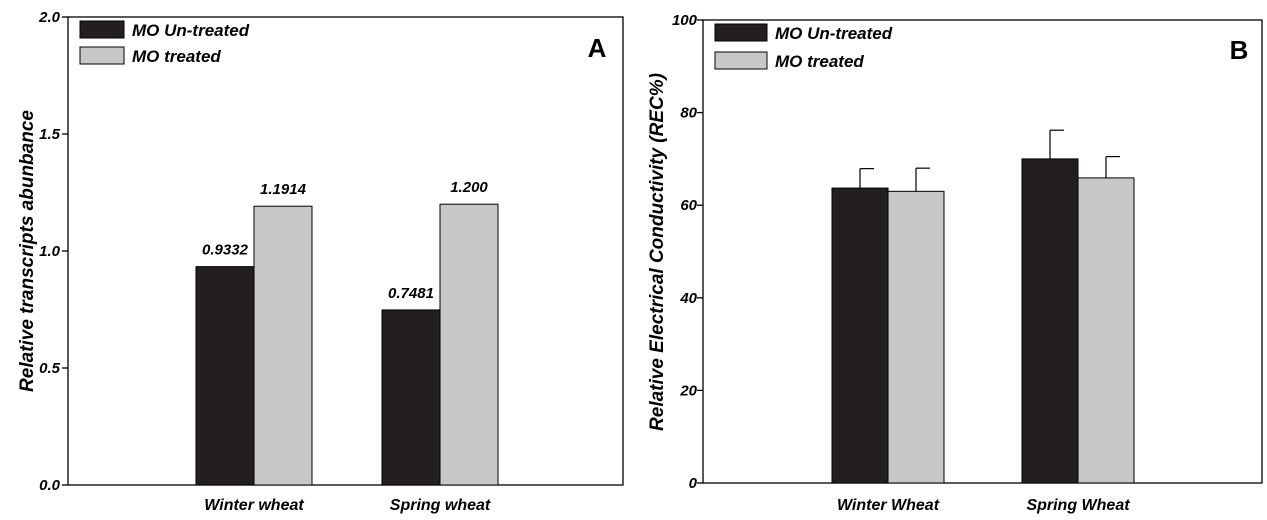 This screenshot has height=520, width=1267. Describe the element at coordinates (176, 56) in the screenshot. I see `a-legend-entry: MO treated` at that location.